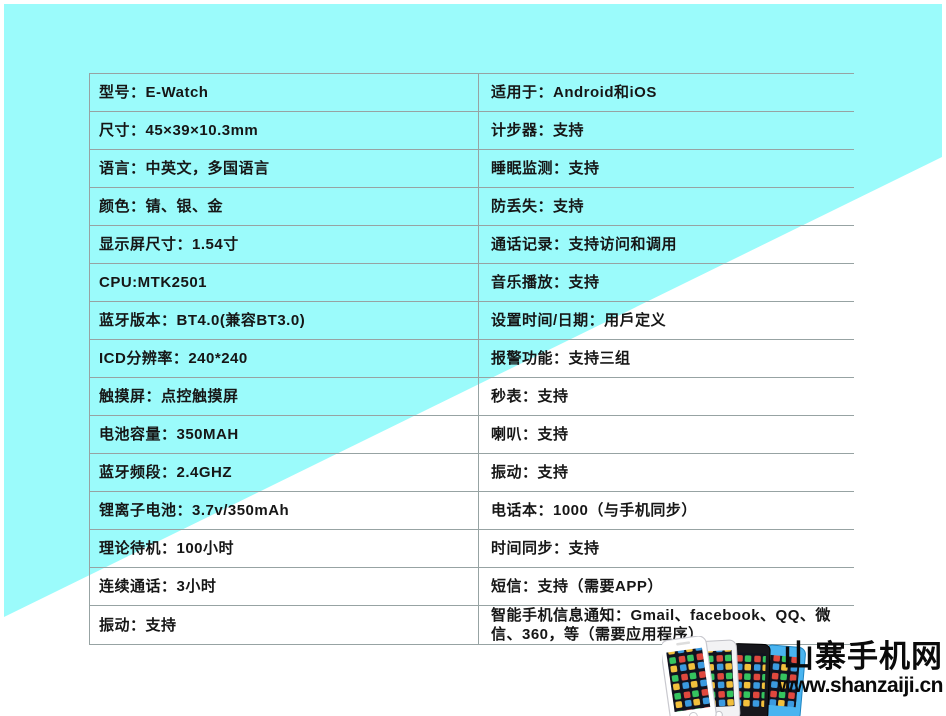 The width and height of the screenshot is (946, 716). I want to click on spec-cell-left: 连续通话：3小时, so click(283, 586).